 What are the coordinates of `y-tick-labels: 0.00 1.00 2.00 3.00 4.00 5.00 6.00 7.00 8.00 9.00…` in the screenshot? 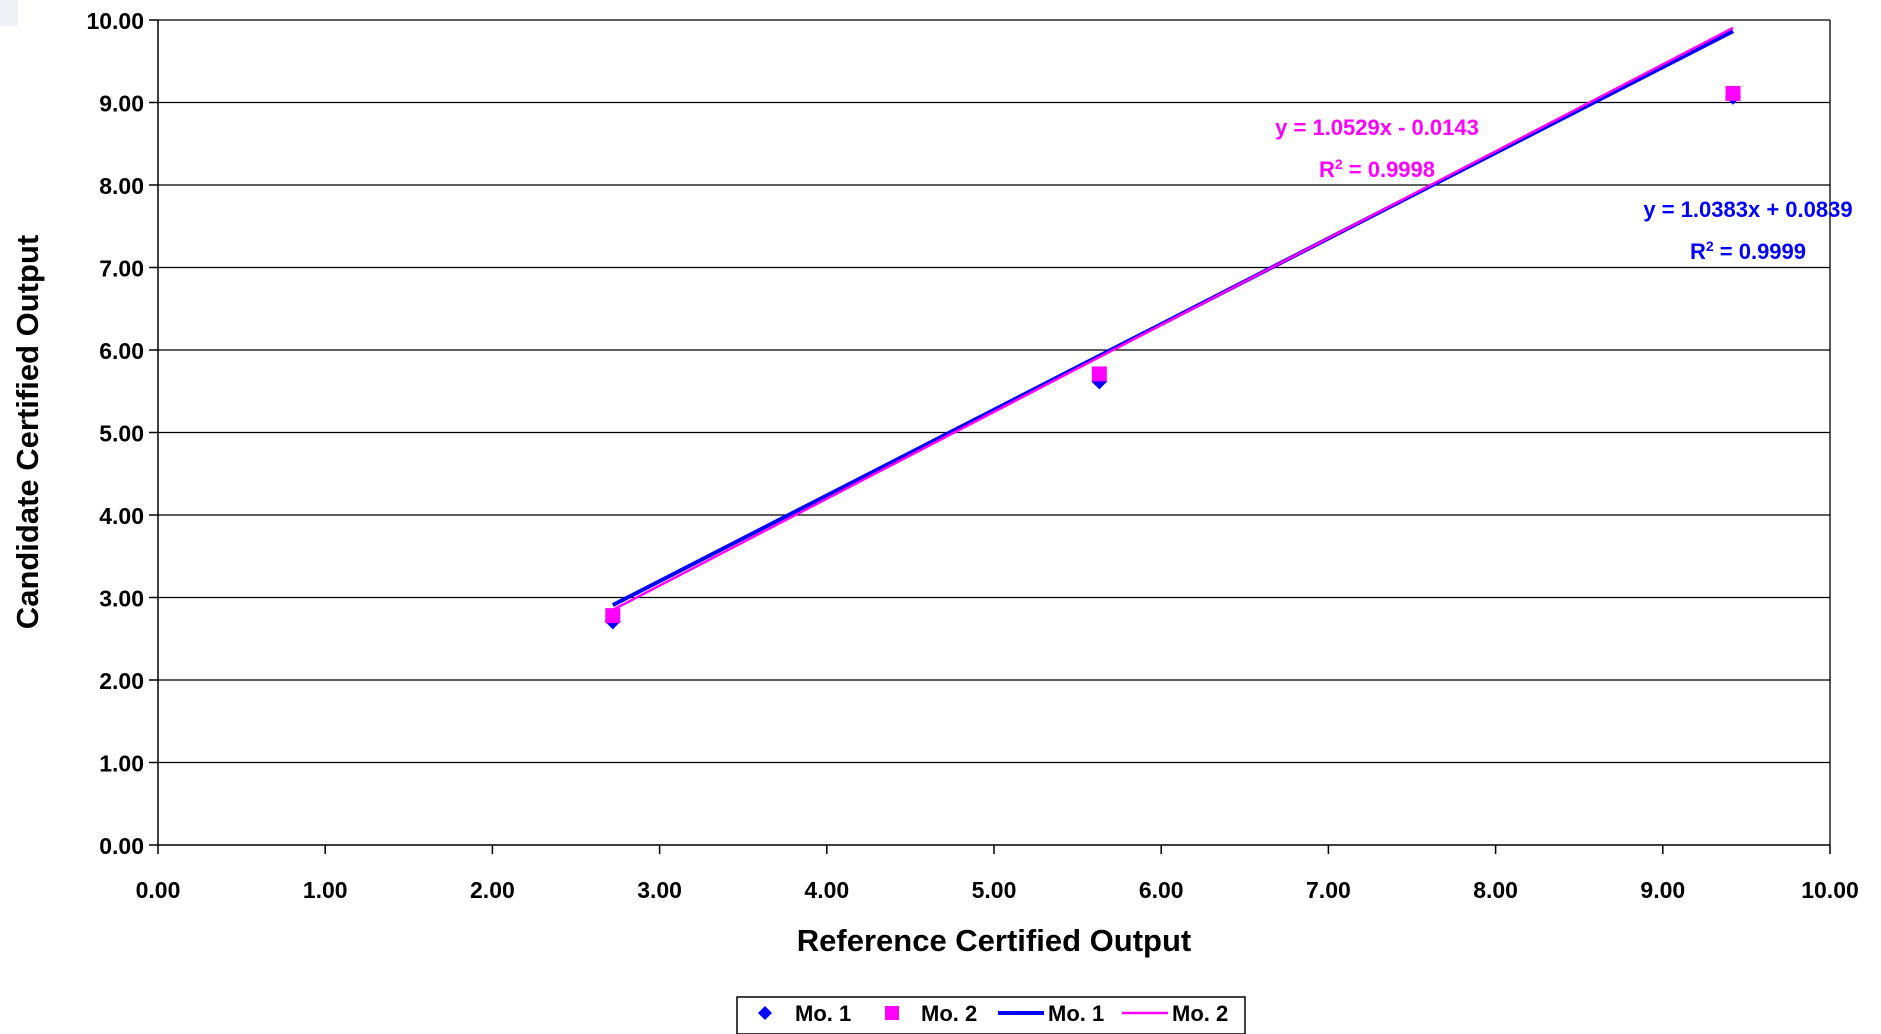 It's located at (115, 433).